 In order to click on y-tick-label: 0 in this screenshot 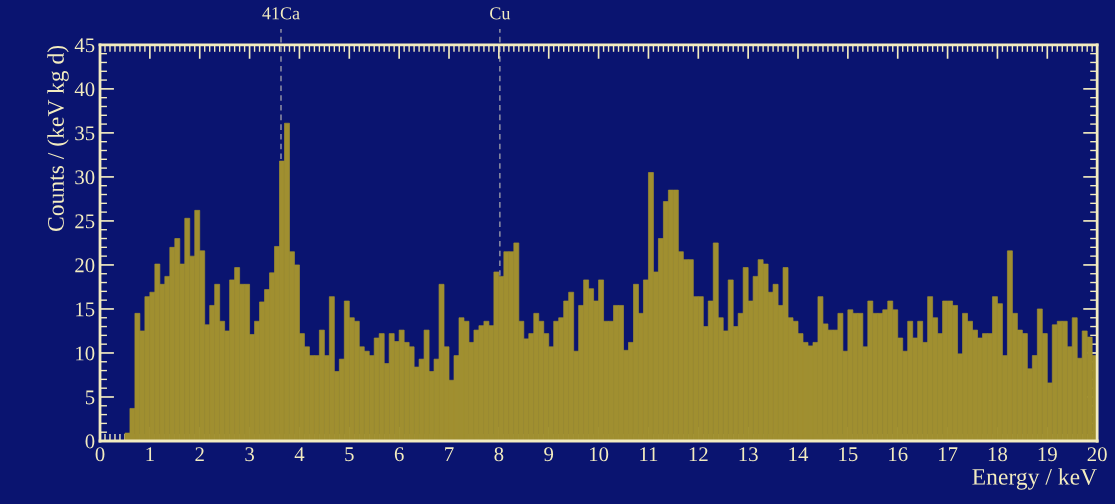, I will do `click(90, 441)`.